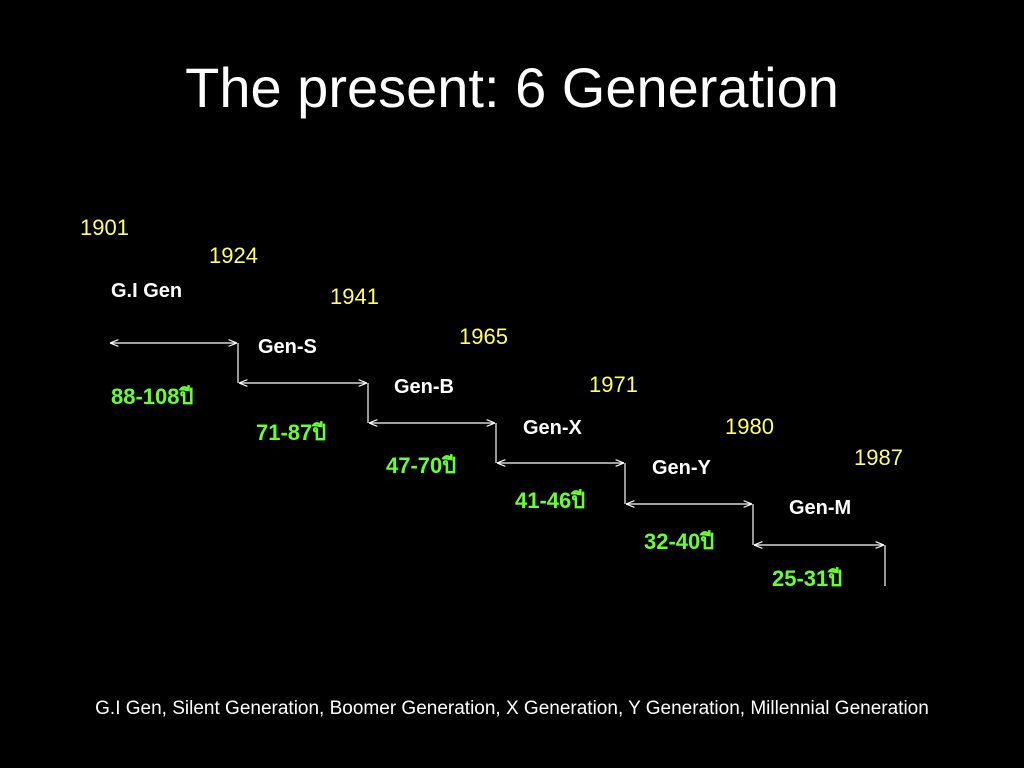  I want to click on year-label: 1980, so click(749, 426).